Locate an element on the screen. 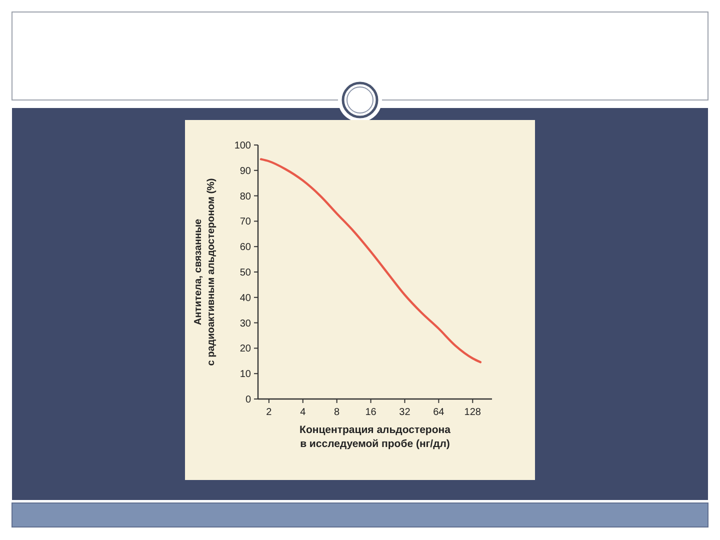  x-tick-label: 8 is located at coordinates (337, 412).